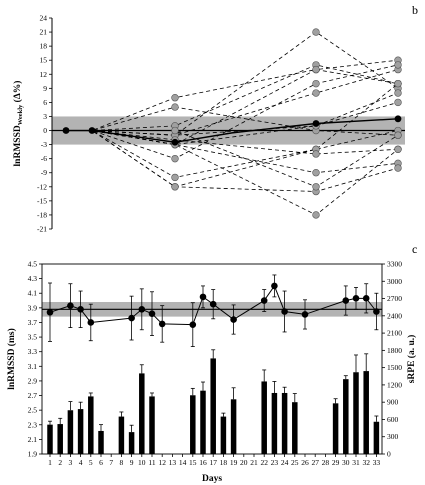 This screenshot has height=485, width=425. Describe the element at coordinates (122, 462) in the screenshot. I see `panel-c-x-tick-label: 8` at that location.